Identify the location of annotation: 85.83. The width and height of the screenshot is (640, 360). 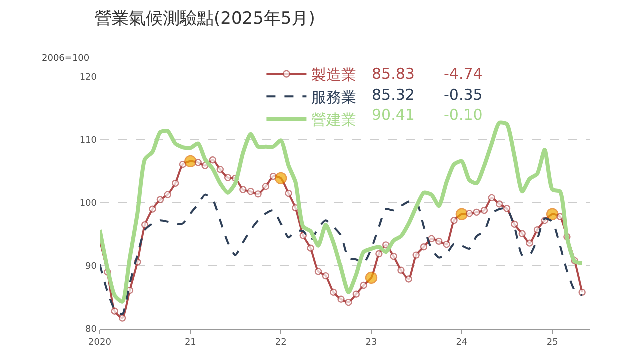
(393, 74).